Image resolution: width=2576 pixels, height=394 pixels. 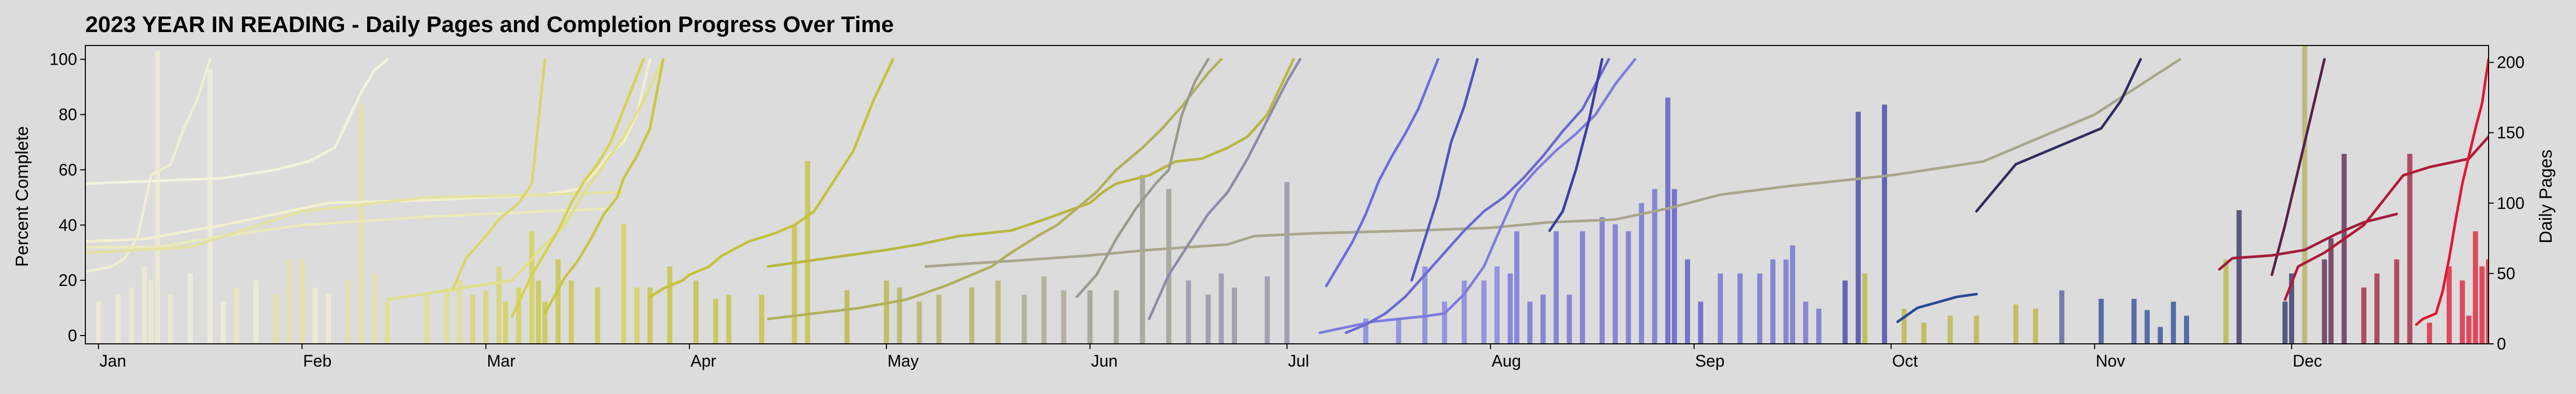 What do you see at coordinates (72, 335) in the screenshot?
I see `y-tick-label: 0` at bounding box center [72, 335].